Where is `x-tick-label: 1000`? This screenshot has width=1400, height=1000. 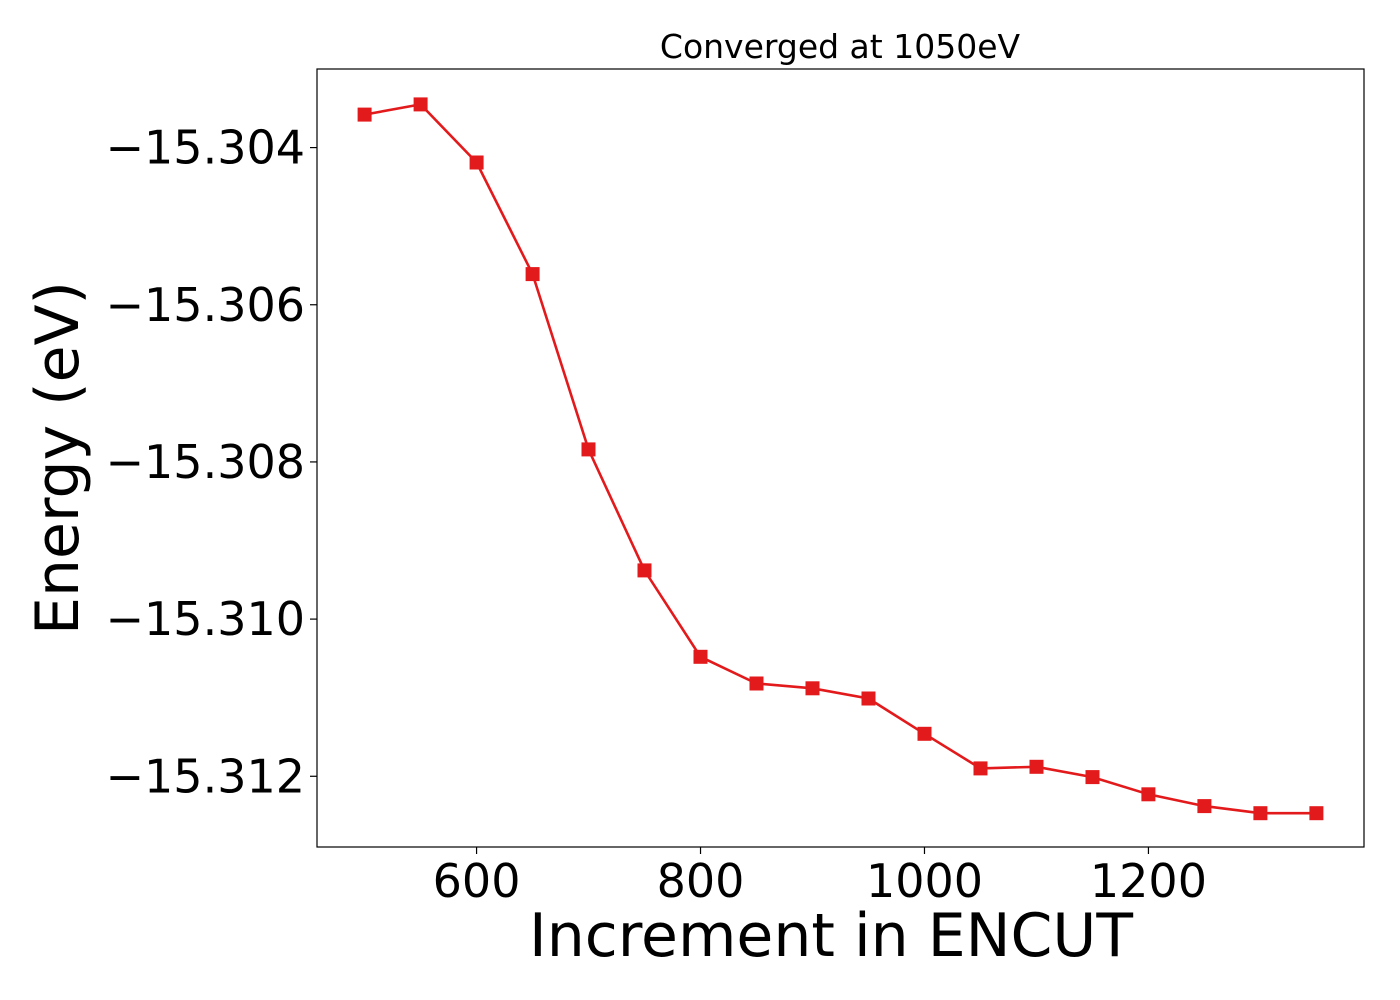
x-tick-label: 1000 is located at coordinates (924, 881).